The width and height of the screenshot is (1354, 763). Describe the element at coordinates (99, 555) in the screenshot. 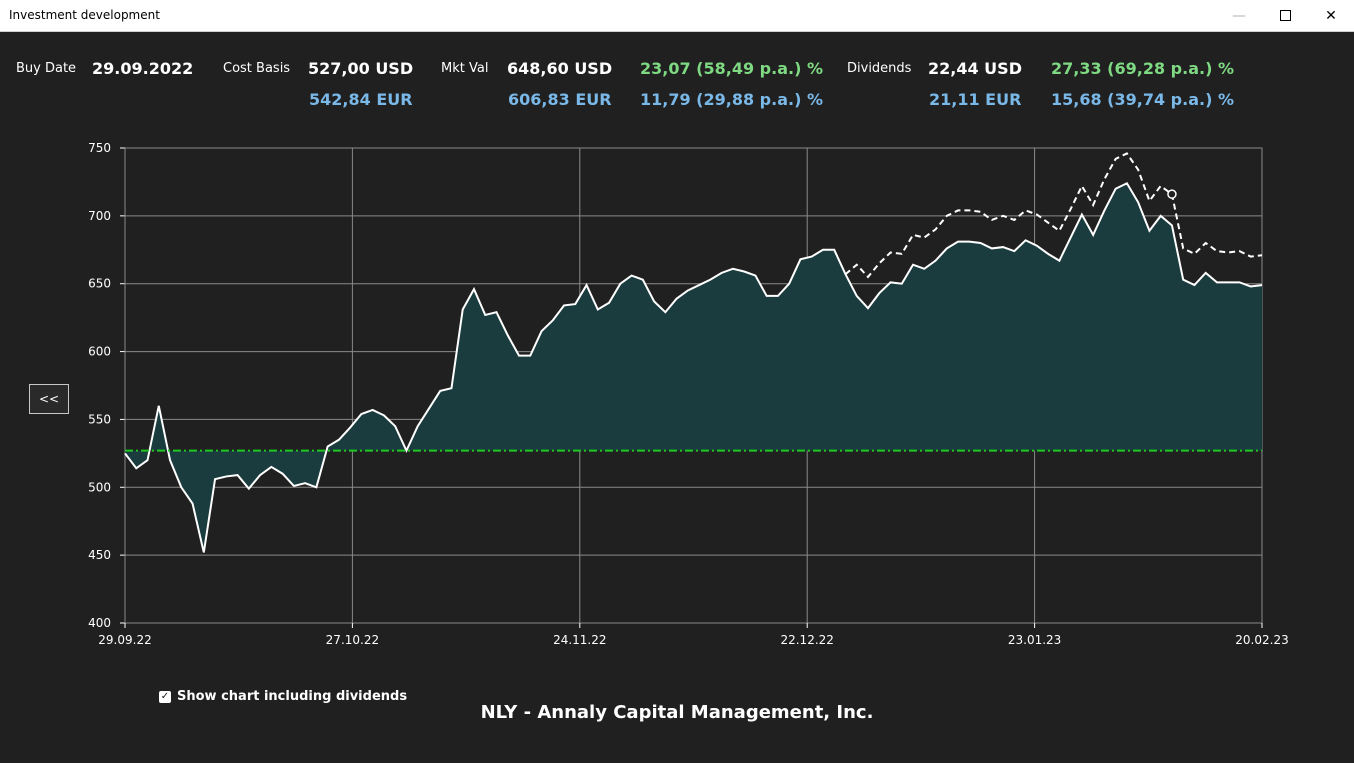

I see `y-tick-label: 450` at that location.